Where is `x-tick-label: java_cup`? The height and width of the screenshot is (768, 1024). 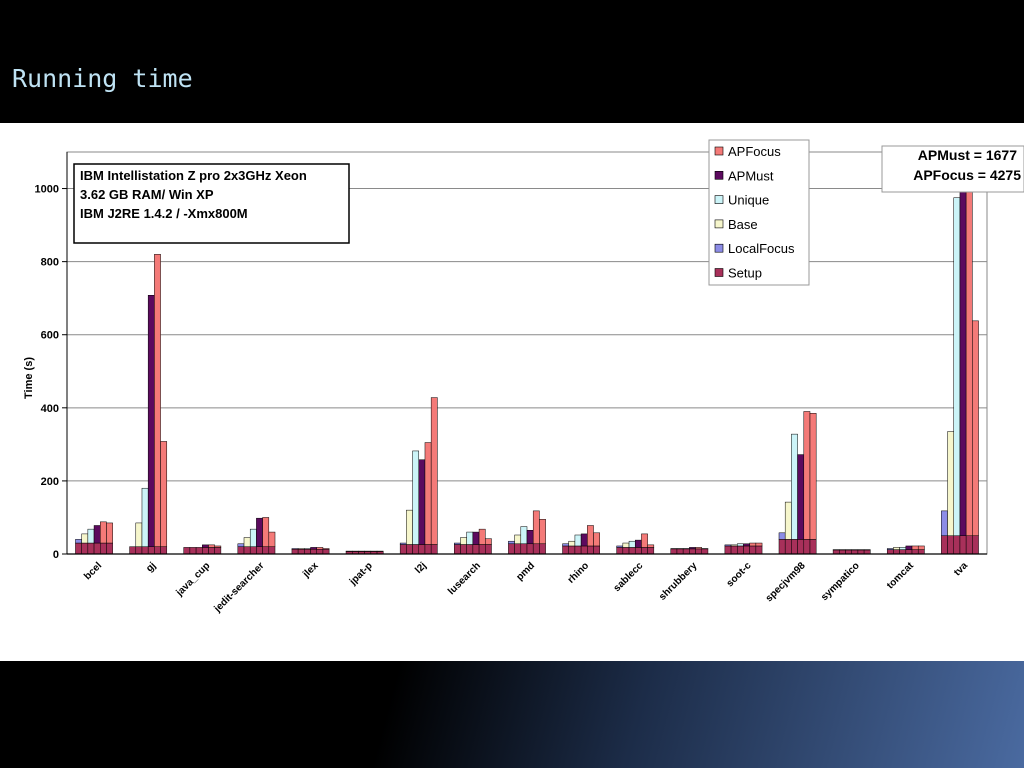
x-tick-label: java_cup is located at coordinates (193, 579).